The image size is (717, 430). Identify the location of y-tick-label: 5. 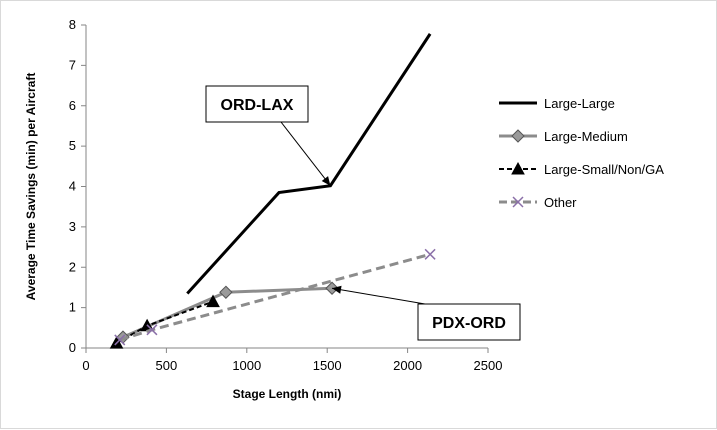
(72, 145).